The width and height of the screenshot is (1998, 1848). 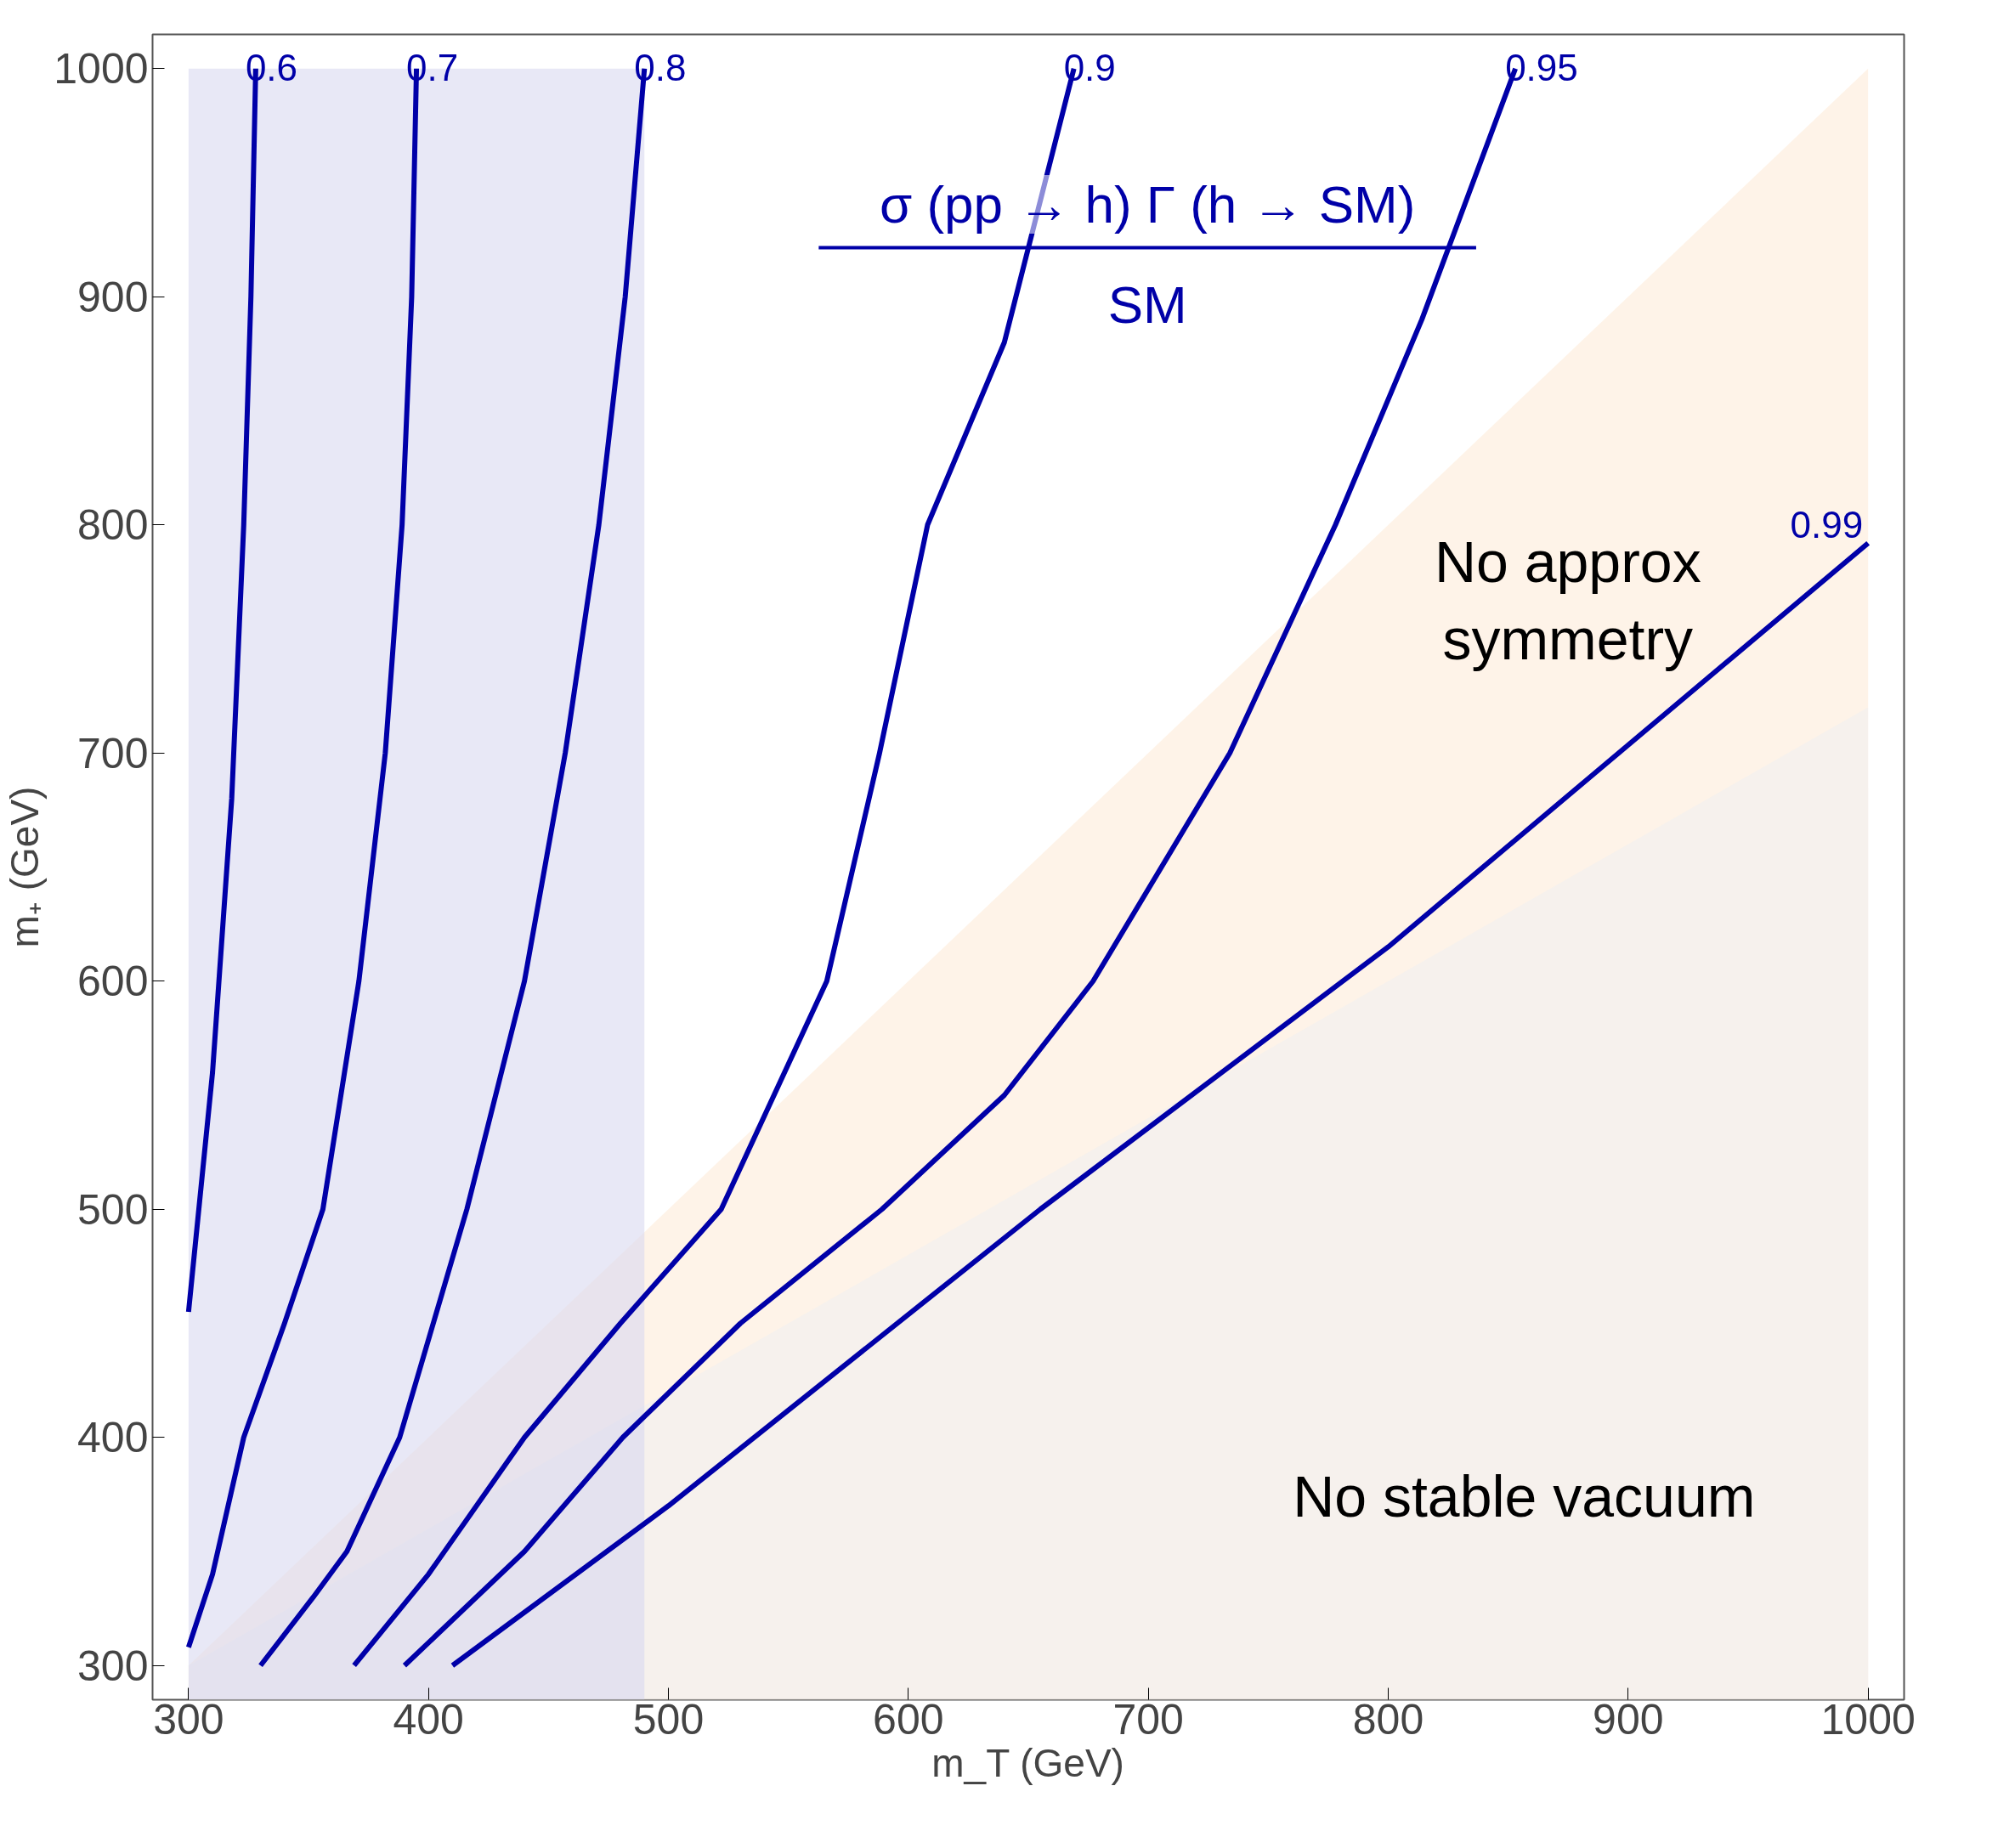 What do you see at coordinates (113, 982) in the screenshot?
I see `y-tick-label: 600` at bounding box center [113, 982].